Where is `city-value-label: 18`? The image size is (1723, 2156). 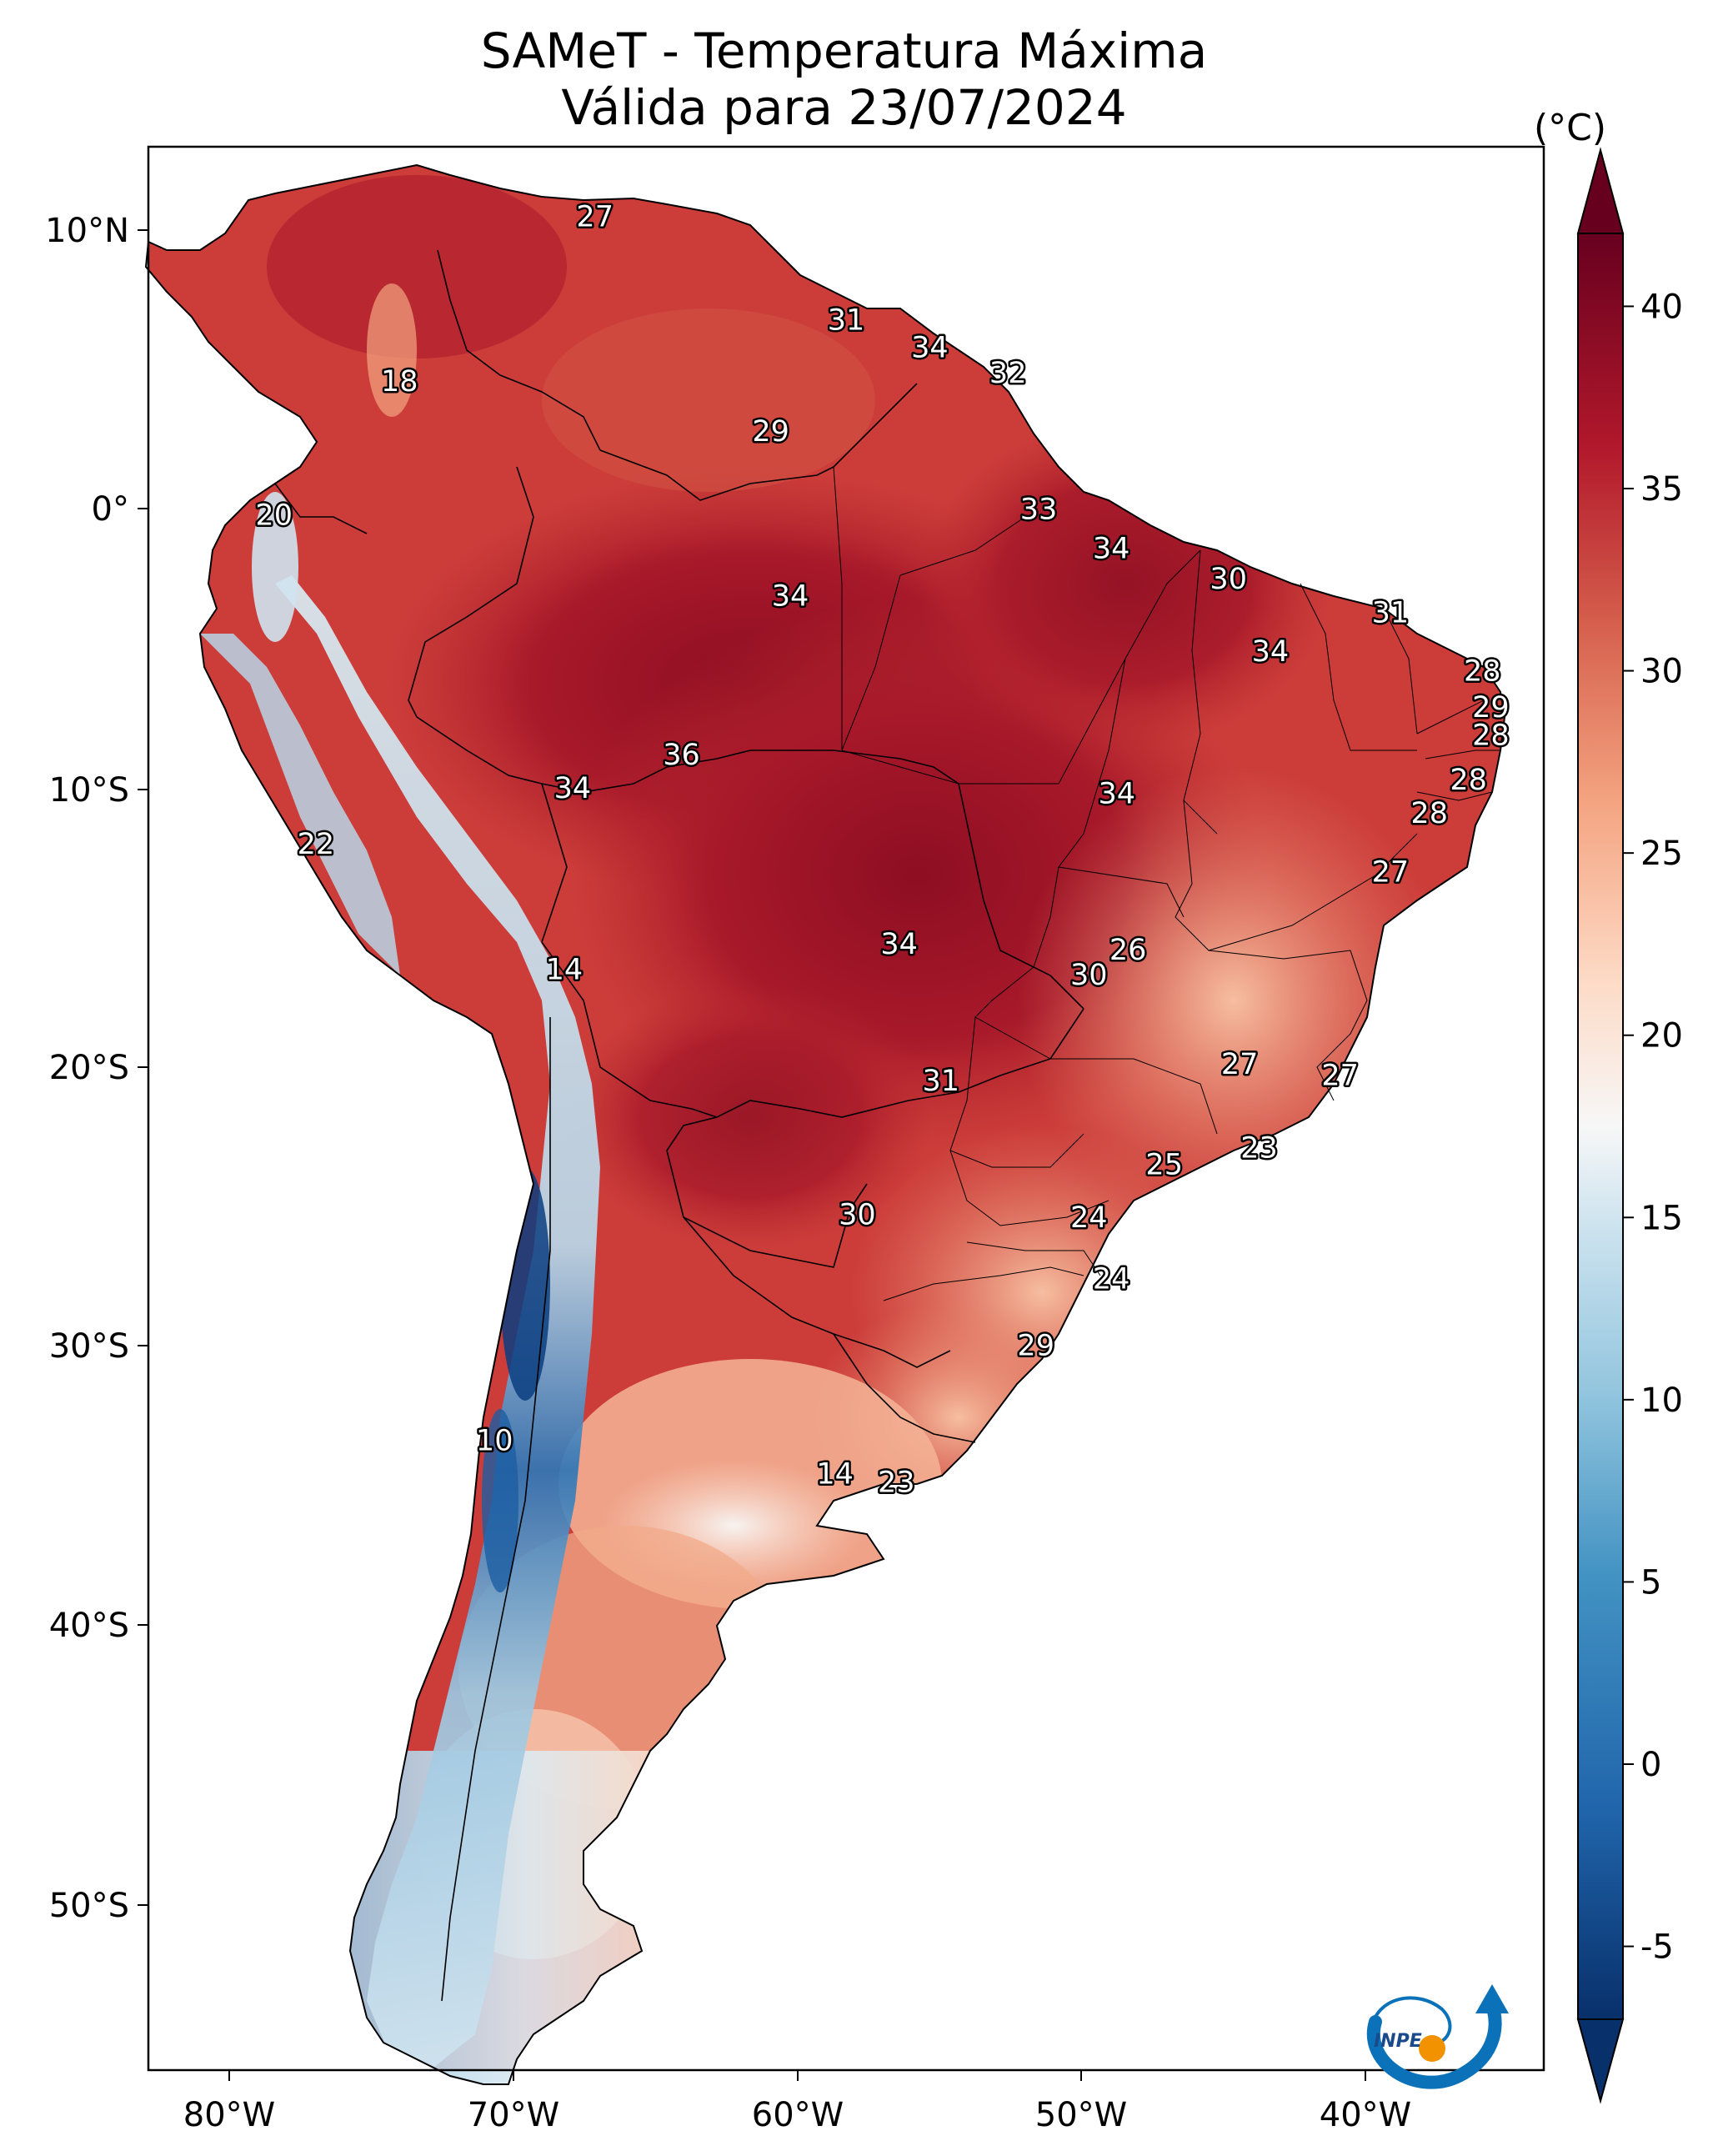
city-value-label: 18 is located at coordinates (400, 382).